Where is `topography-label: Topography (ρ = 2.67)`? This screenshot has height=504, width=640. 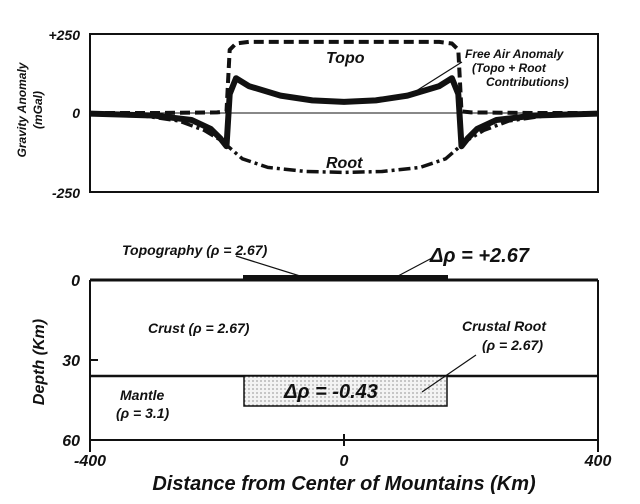
topography-label: Topography (ρ = 2.67) is located at coordinates (195, 250).